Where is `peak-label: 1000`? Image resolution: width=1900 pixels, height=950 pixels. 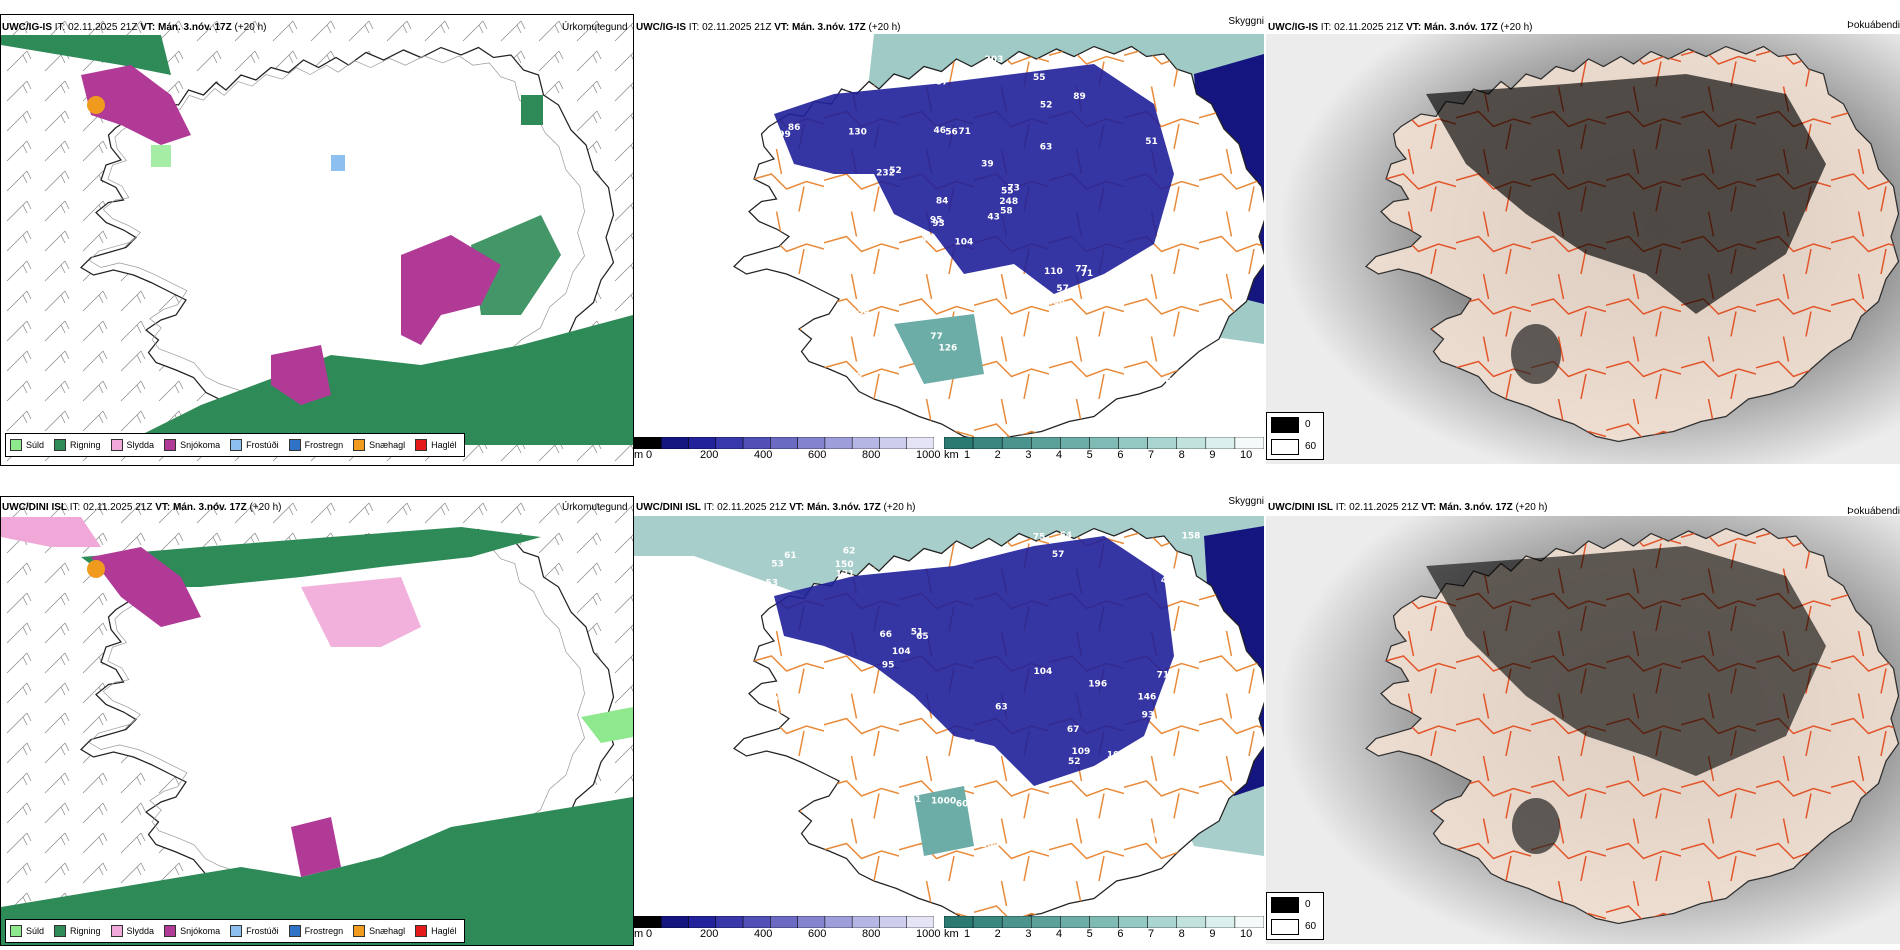
peak-label: 1000 is located at coordinates (943, 801).